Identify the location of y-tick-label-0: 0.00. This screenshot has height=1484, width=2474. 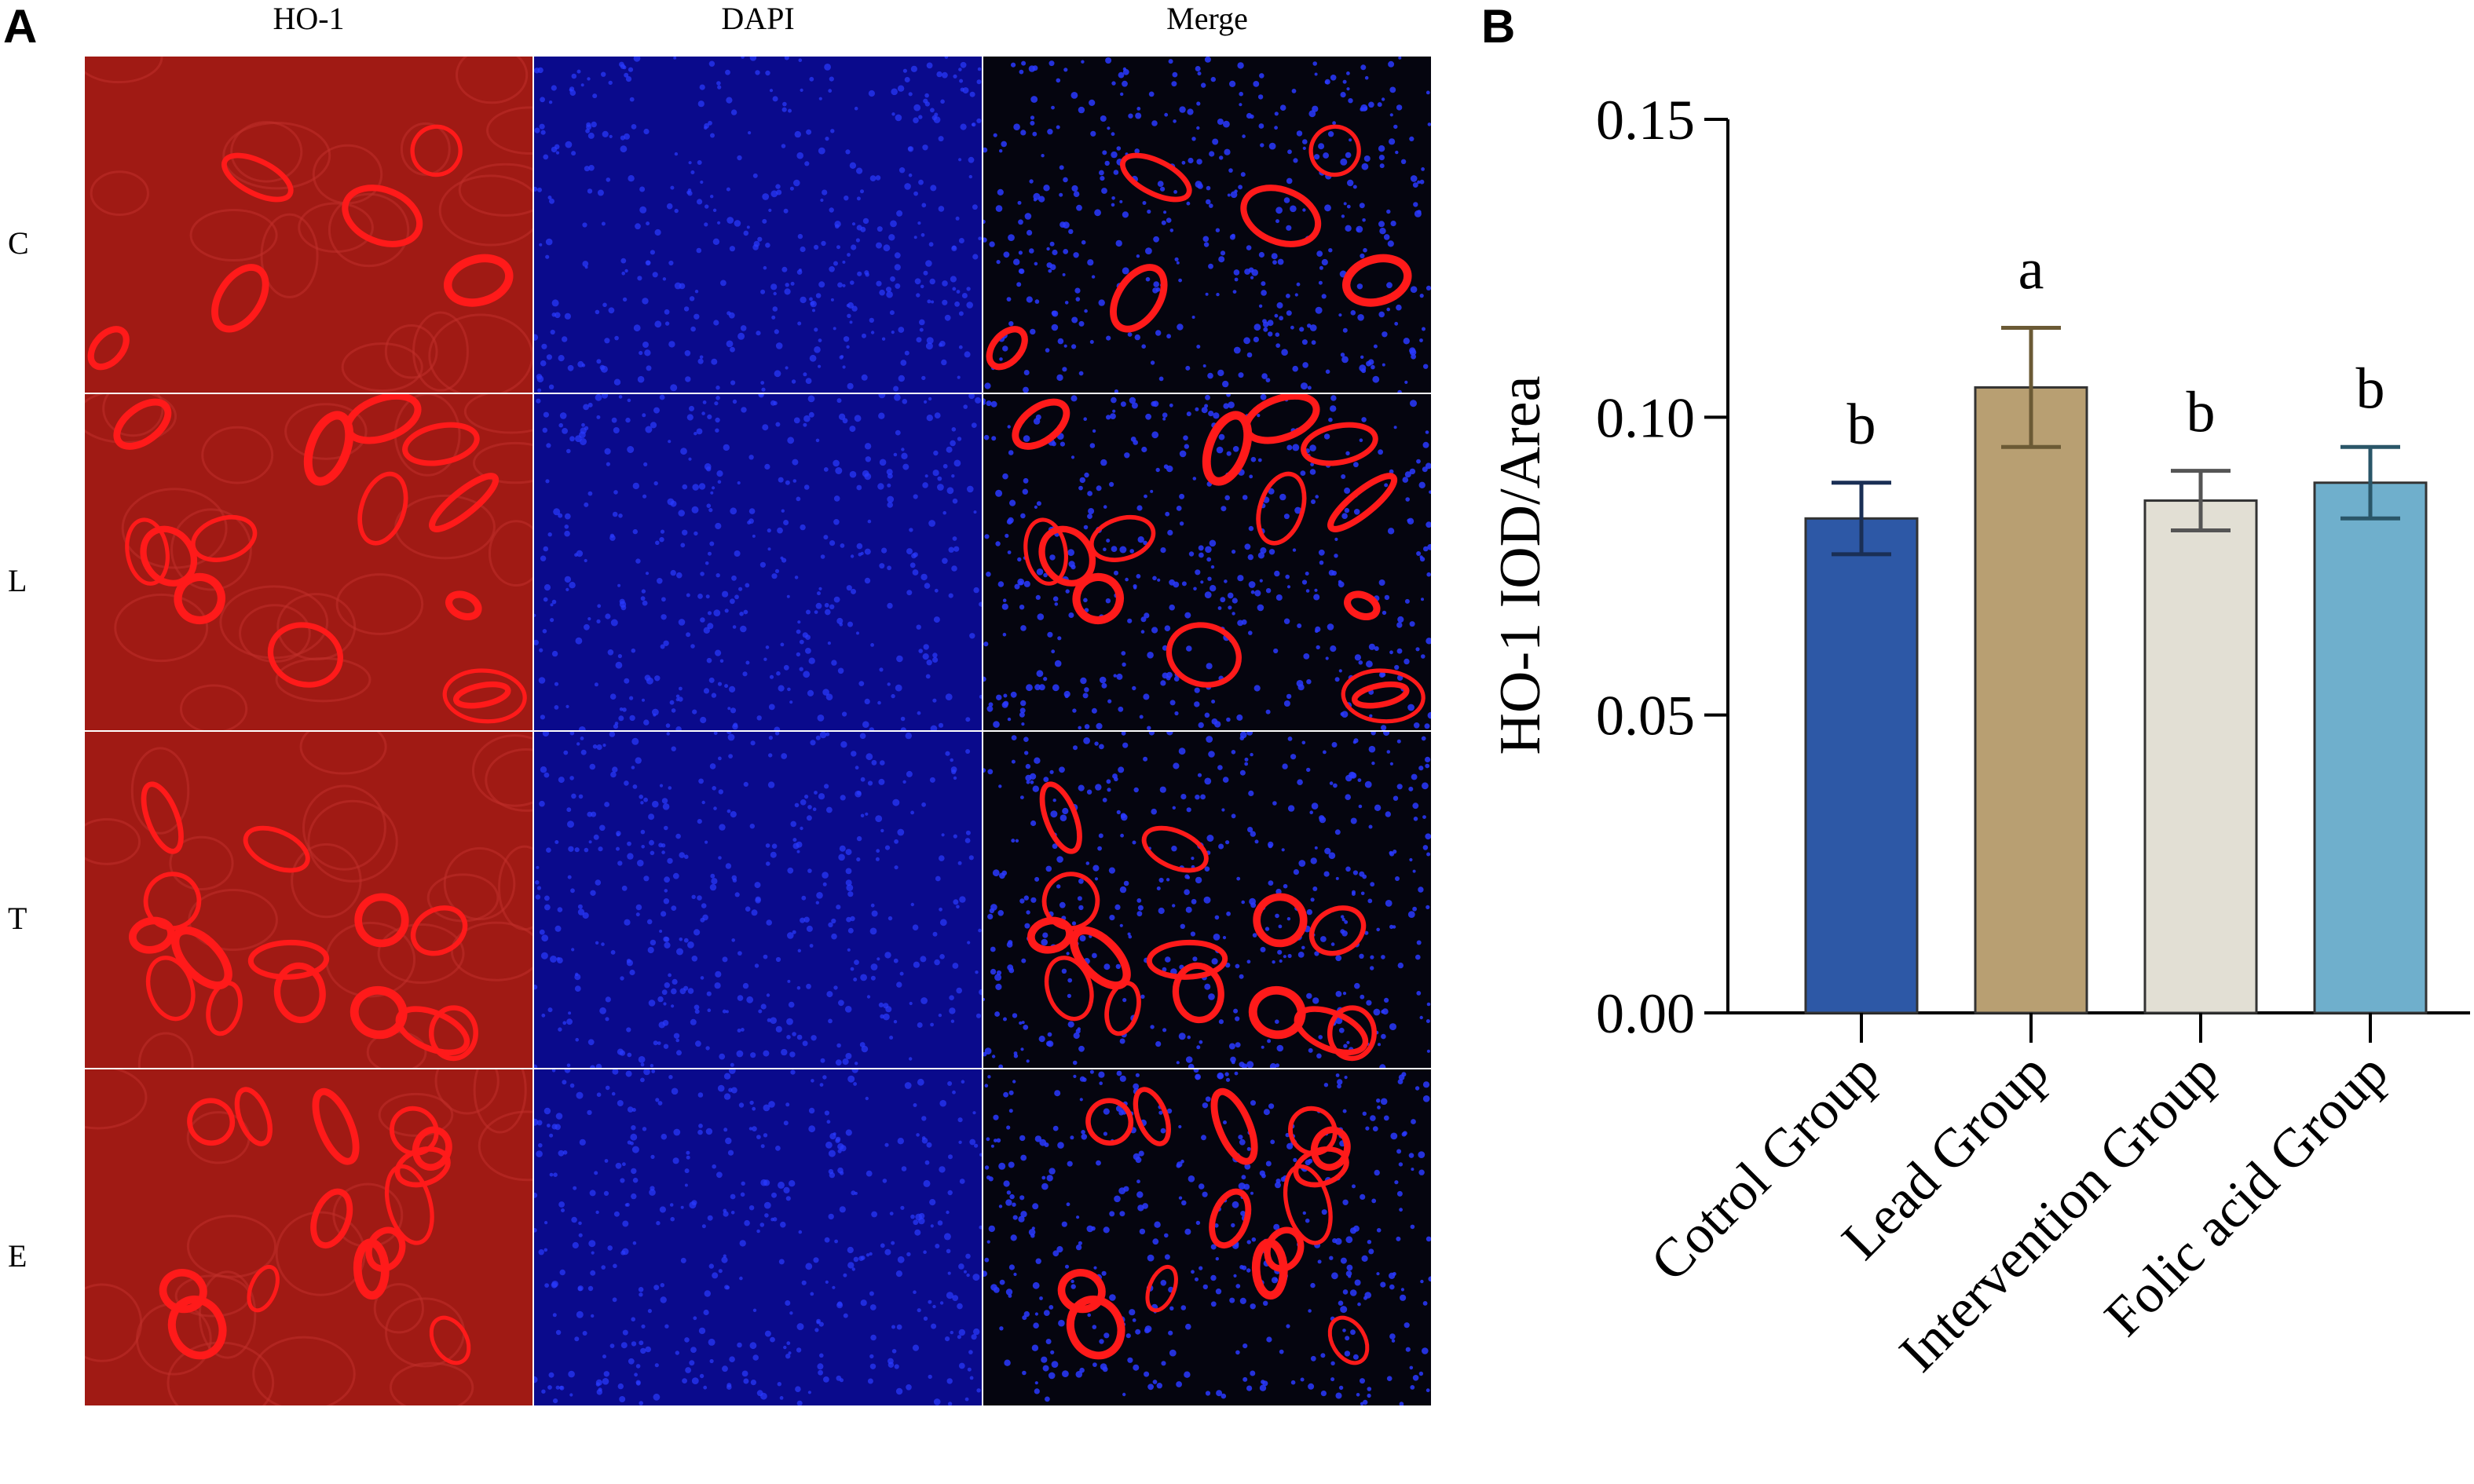
(1646, 1013).